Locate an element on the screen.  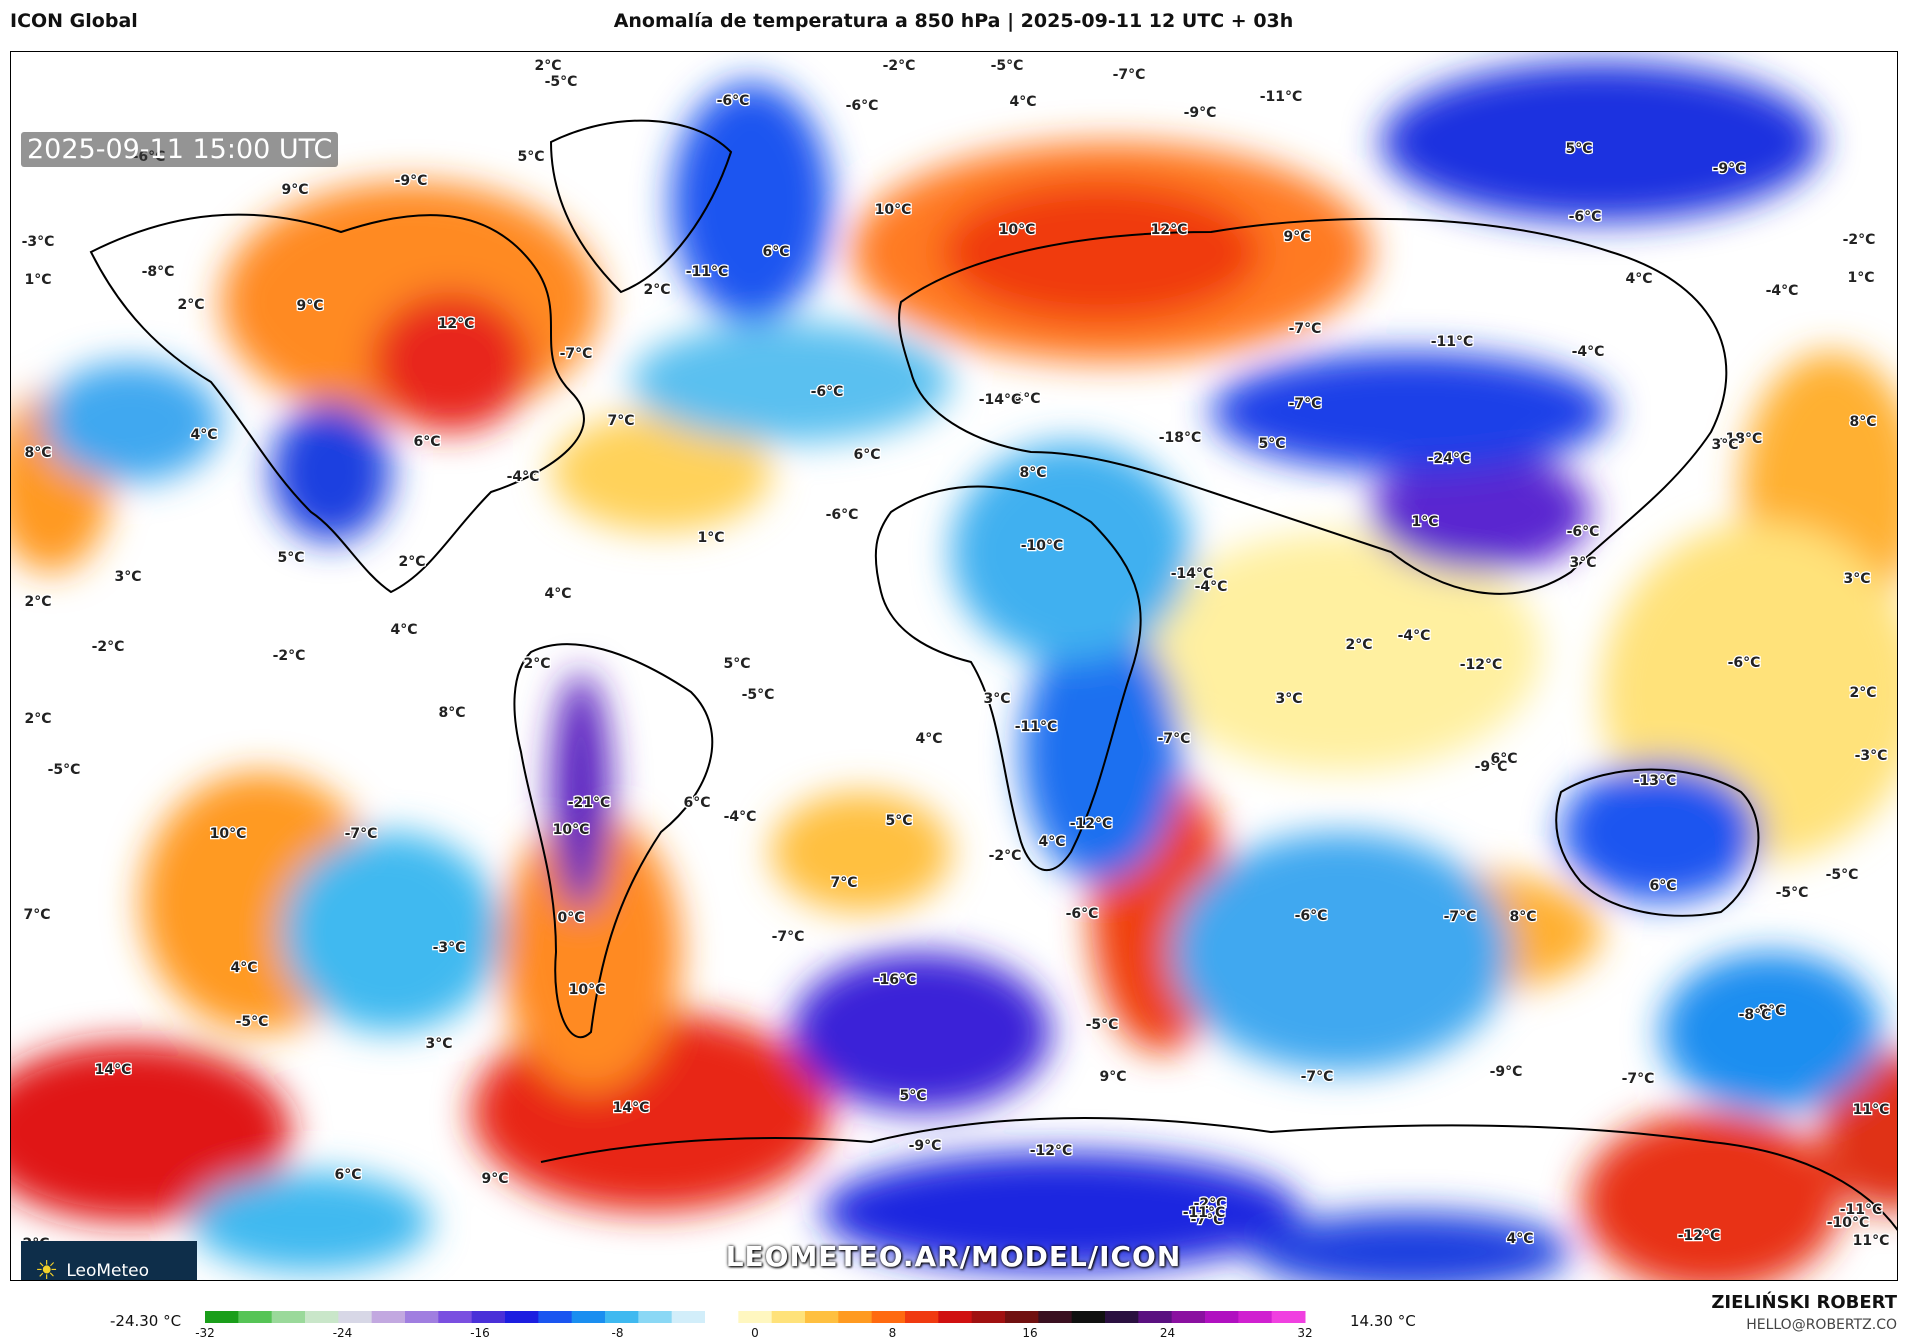
colorbar-tick-label: -32 is located at coordinates (205, 1332).